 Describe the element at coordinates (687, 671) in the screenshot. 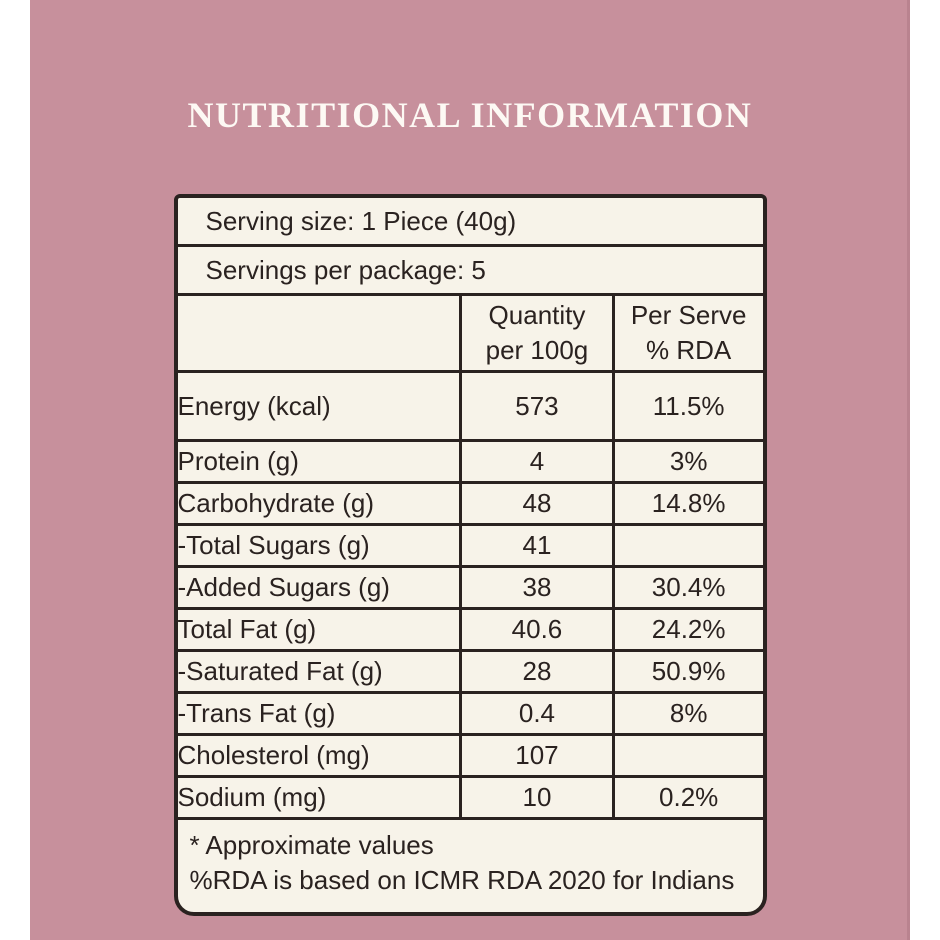

I see `rda-value: 50.9%` at that location.